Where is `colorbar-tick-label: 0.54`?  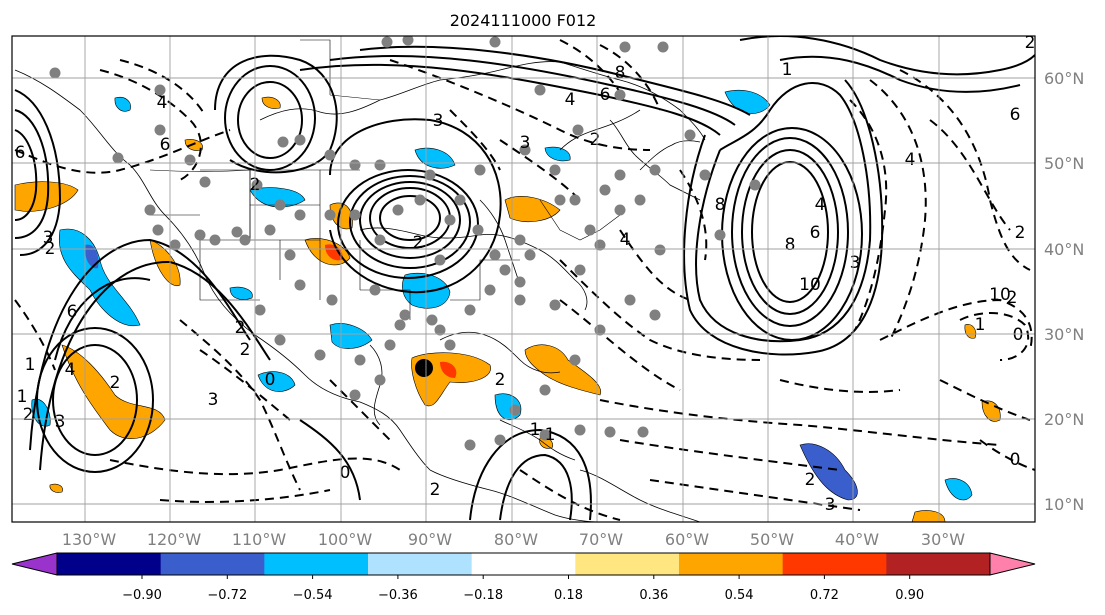
colorbar-tick-label: 0.54 is located at coordinates (739, 595).